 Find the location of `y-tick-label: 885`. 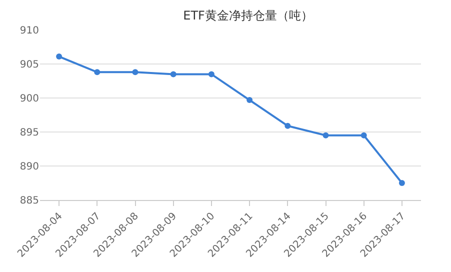

y-tick-label: 885 is located at coordinates (29, 201).